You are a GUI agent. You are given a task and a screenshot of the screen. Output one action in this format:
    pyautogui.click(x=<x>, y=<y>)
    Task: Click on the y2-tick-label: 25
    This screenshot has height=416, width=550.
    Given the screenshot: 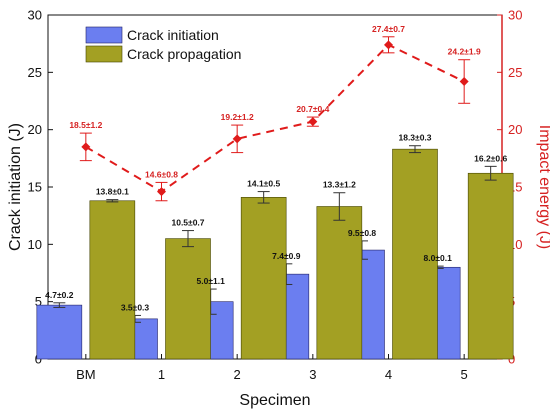 What is the action you would take?
    pyautogui.click(x=515, y=72)
    